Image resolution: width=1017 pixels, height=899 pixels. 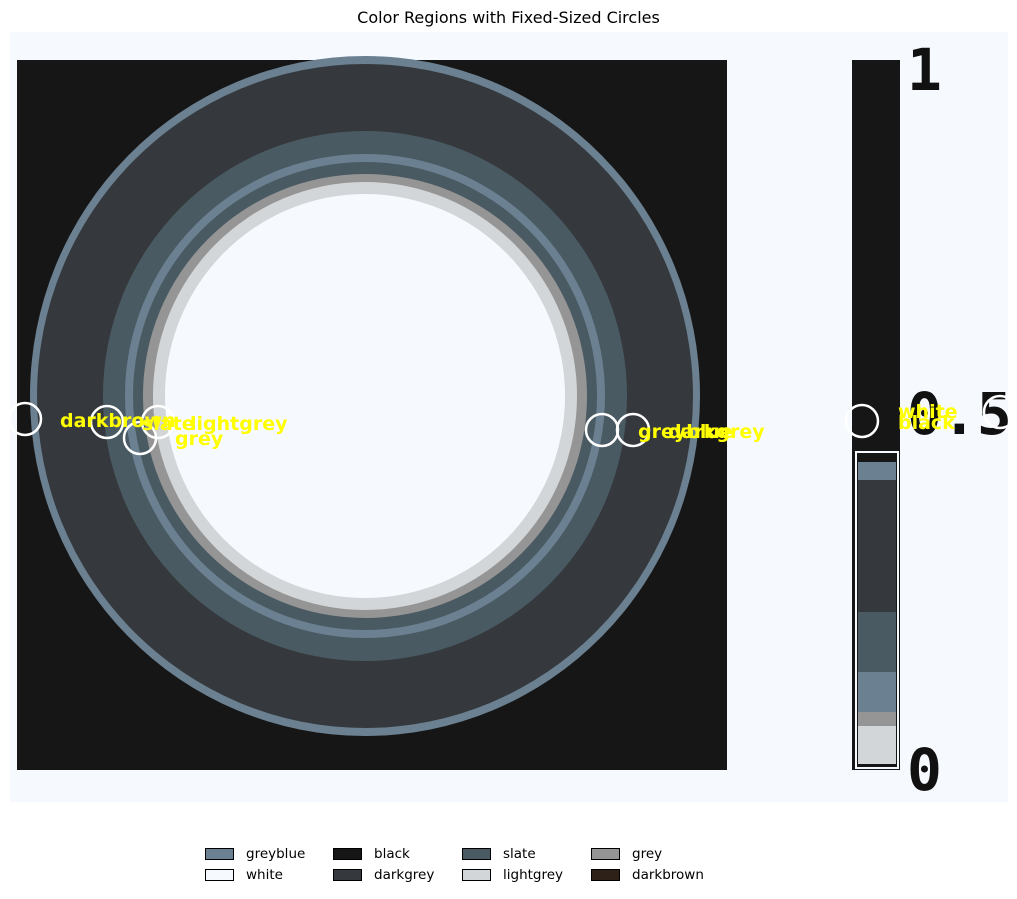 What do you see at coordinates (633, 430) in the screenshot?
I see `marker-circle-darkgrey` at bounding box center [633, 430].